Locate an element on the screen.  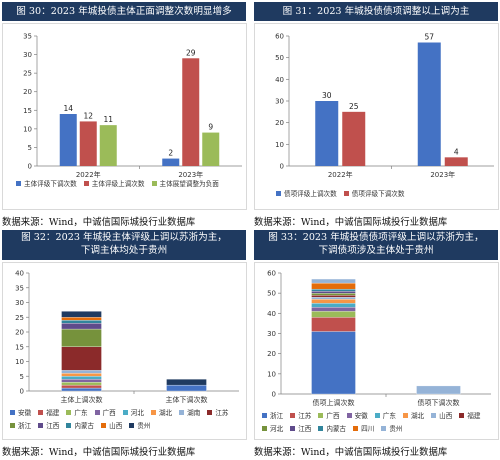
data-label: 29 is located at coordinates (191, 52).